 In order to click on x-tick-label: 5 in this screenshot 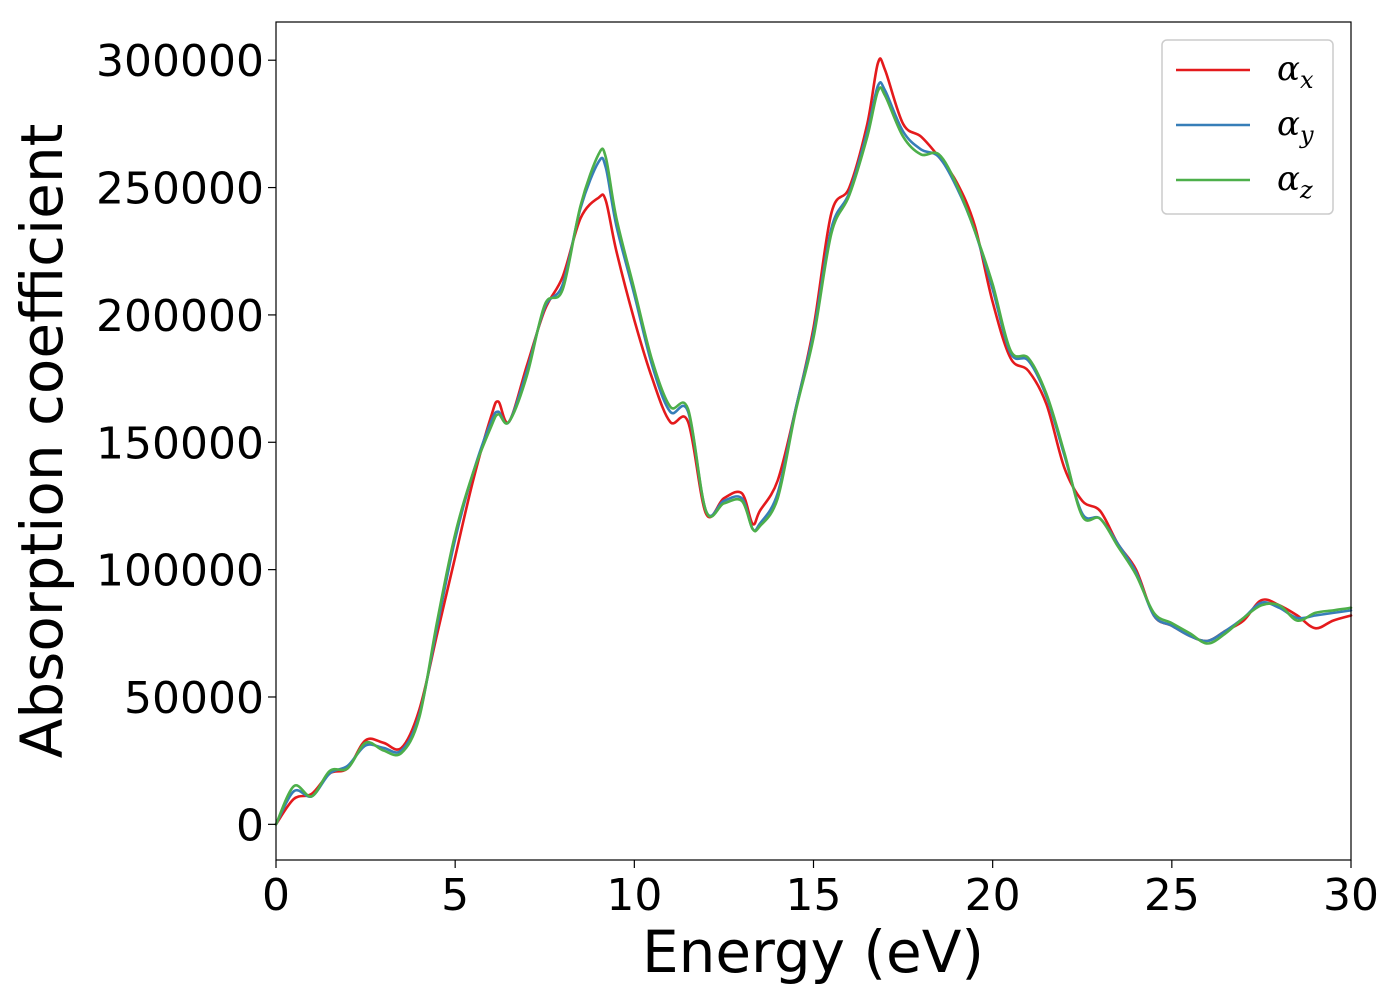, I will do `click(455, 895)`.